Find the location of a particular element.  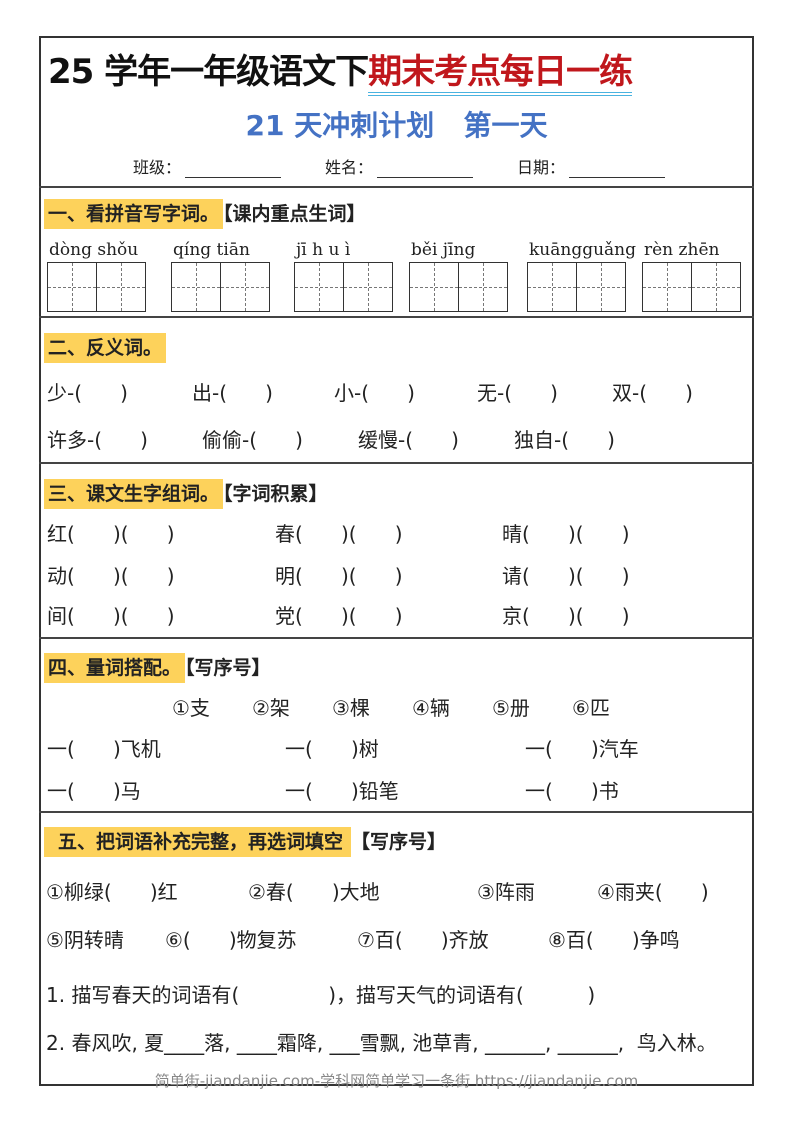

section-1-heading: 一、看拼音写字词。 【课内重点生词】 is located at coordinates (205, 214).